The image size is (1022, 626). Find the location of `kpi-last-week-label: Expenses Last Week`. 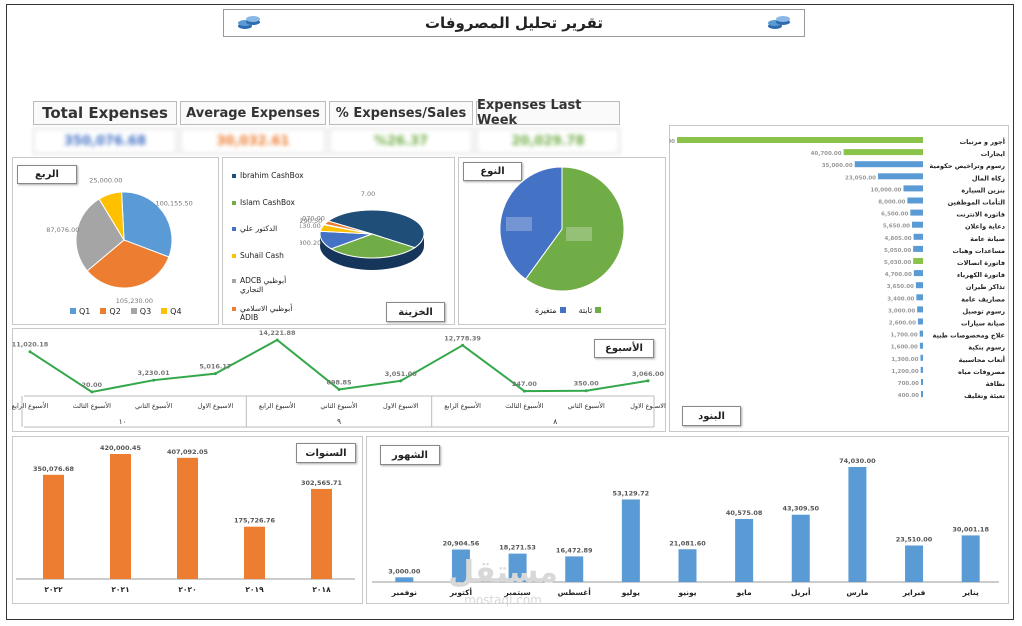

kpi-last-week-label: Expenses Last Week is located at coordinates (548, 113).